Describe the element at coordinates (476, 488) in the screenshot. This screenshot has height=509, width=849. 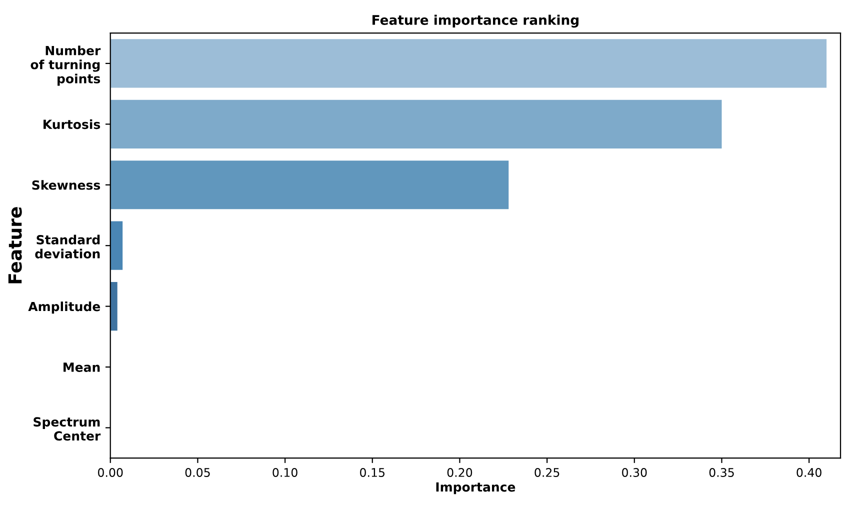
I see `x-axis-title: Importance` at that location.